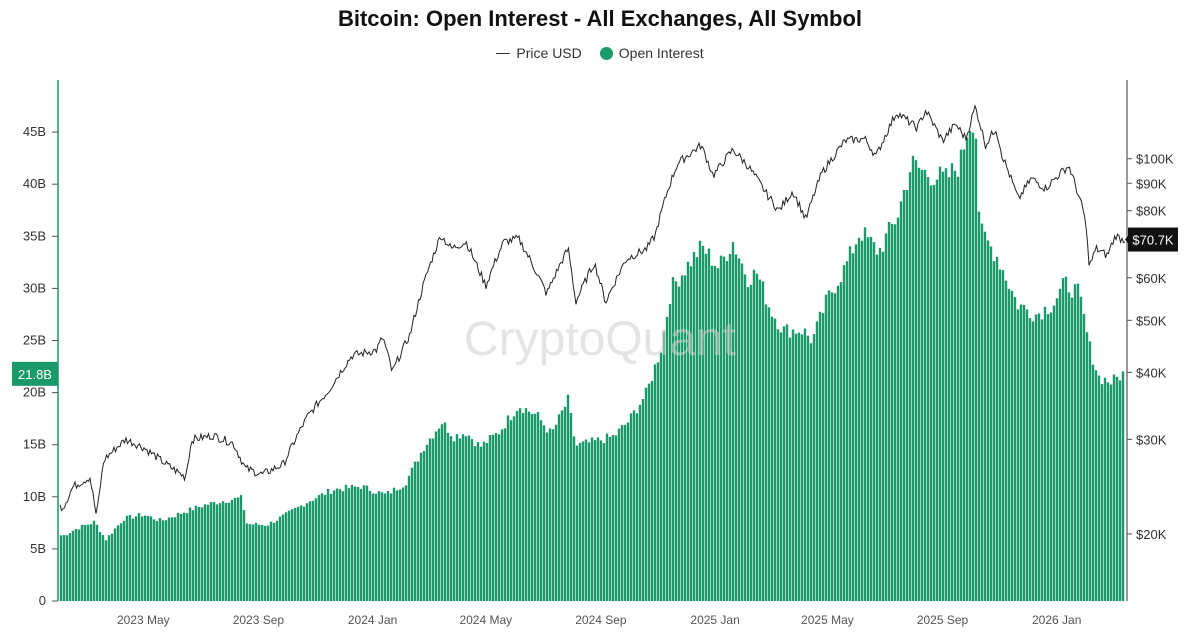 The image size is (1200, 632). Describe the element at coordinates (1151, 372) in the screenshot. I see `y-right-tick-label: $40K` at that location.